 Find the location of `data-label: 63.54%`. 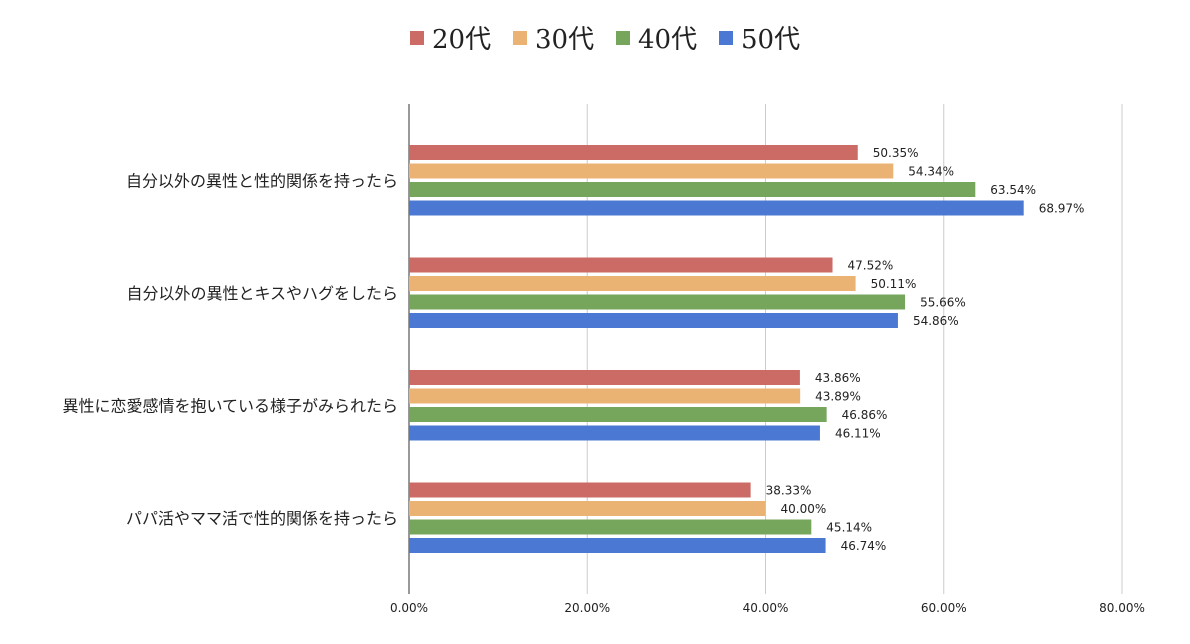

data-label: 63.54% is located at coordinates (1013, 190).